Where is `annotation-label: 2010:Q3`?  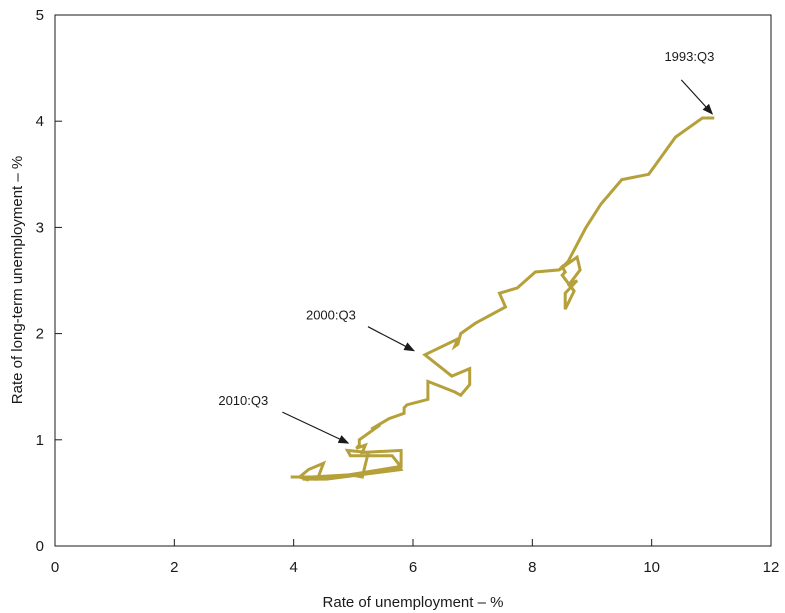 annotation-label: 2010:Q3 is located at coordinates (243, 400).